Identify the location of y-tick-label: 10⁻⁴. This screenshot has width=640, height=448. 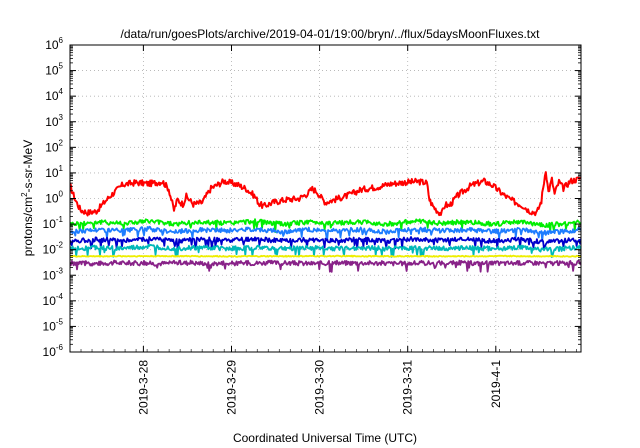
(53, 300).